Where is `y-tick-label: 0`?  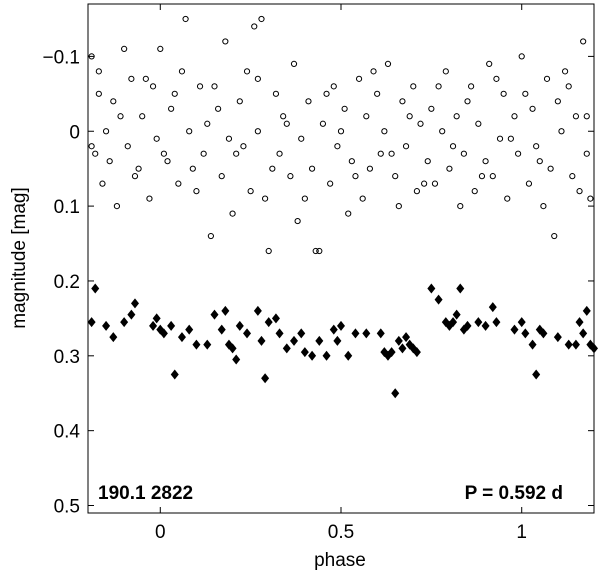
y-tick-label: 0 is located at coordinates (74, 132).